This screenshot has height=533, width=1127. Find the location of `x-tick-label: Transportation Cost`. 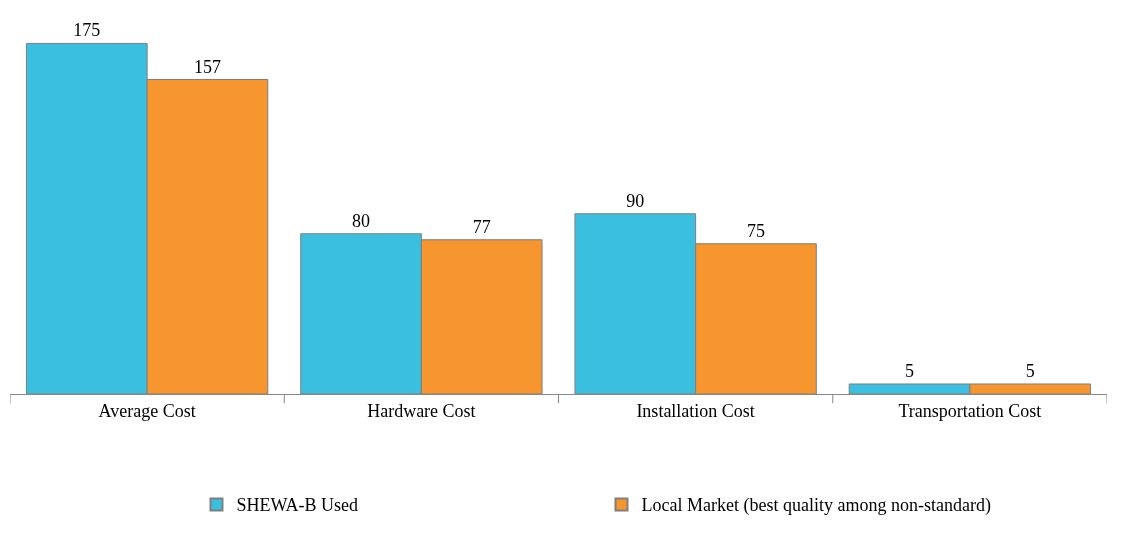

x-tick-label: Transportation Cost is located at coordinates (970, 410).